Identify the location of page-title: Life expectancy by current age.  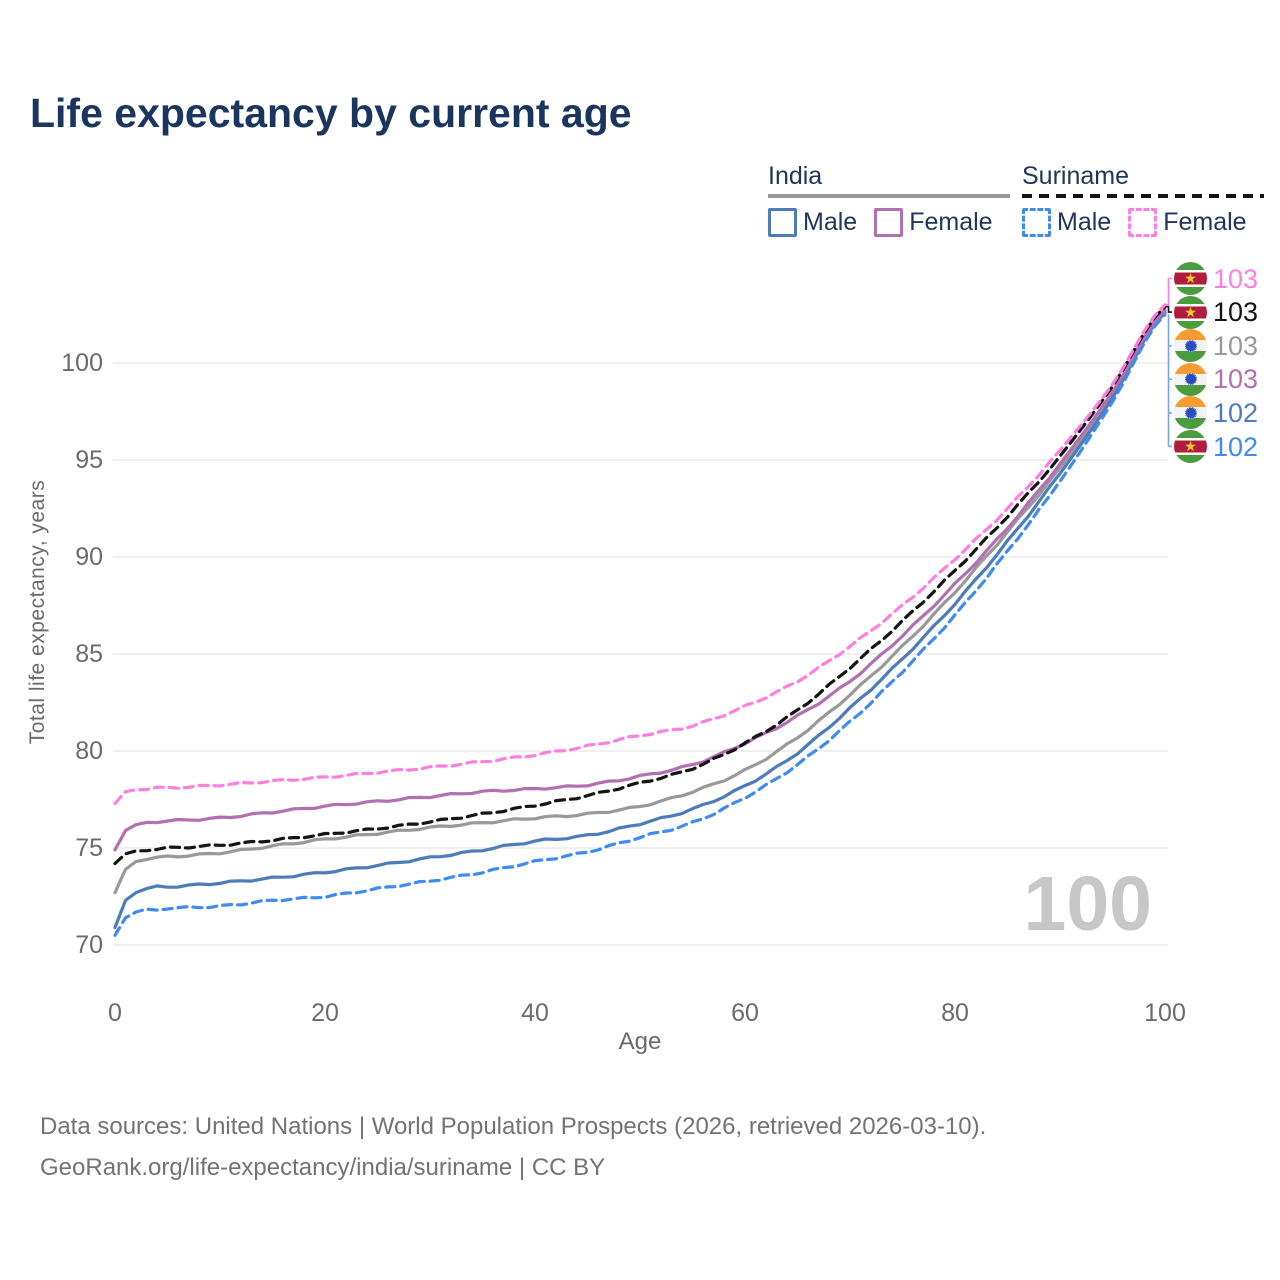
(331, 113).